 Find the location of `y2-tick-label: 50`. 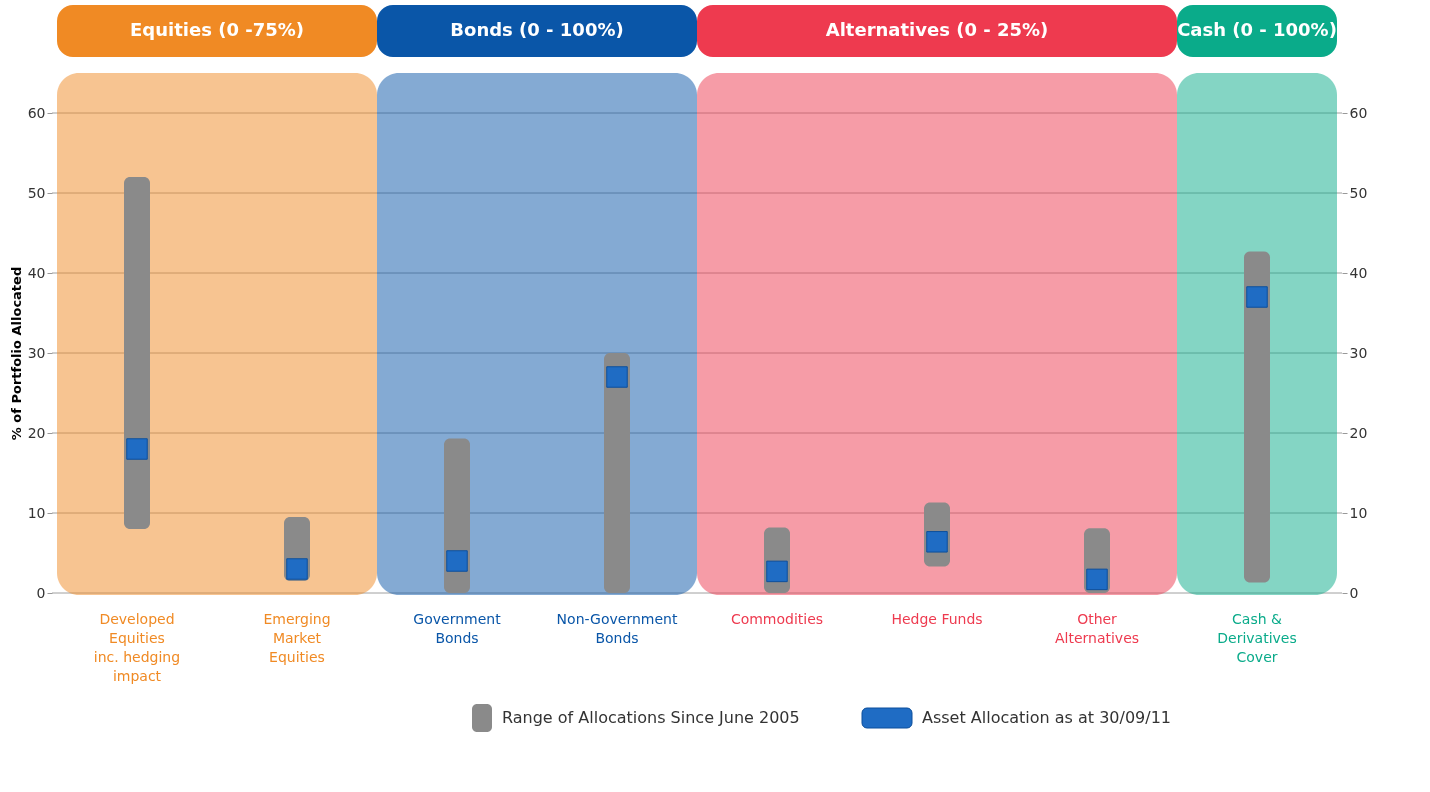

y2-tick-label: 50 is located at coordinates (1358, 192).